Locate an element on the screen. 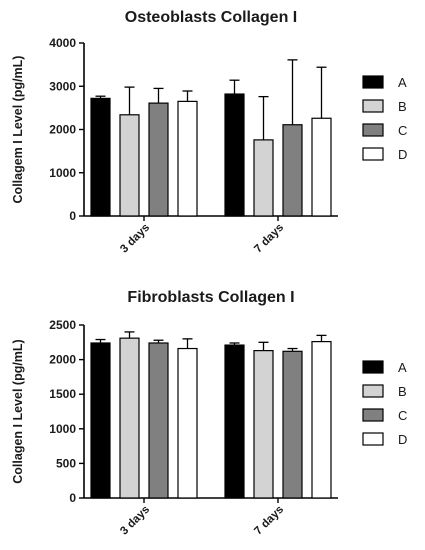  y-tick-label: 4000 is located at coordinates (62, 43).